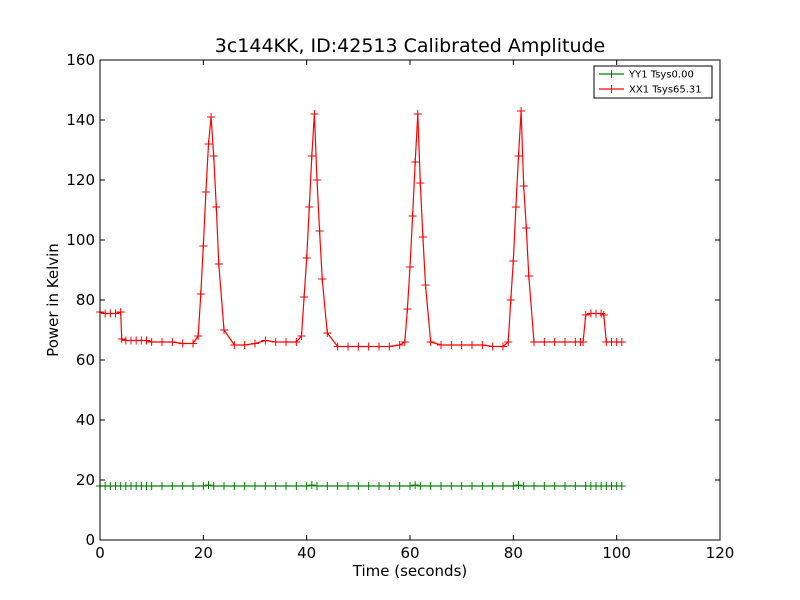  I want to click on y-tick-label: 160, so click(80, 60).